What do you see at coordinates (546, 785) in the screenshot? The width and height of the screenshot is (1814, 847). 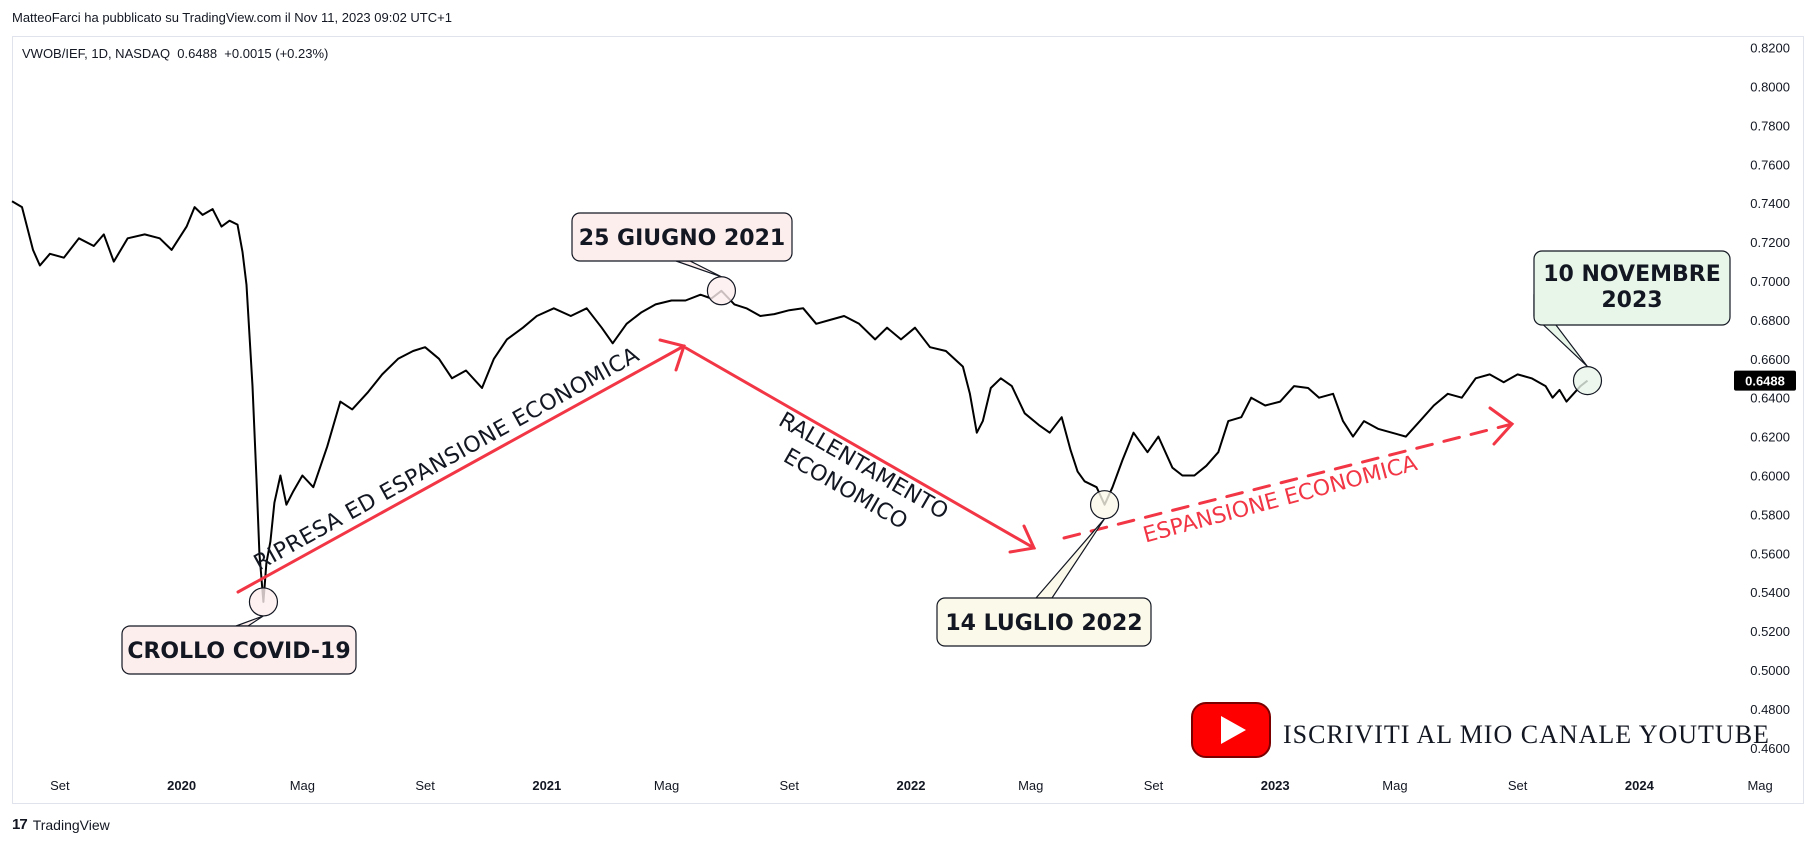 I see `x-tick-label: 2021` at bounding box center [546, 785].